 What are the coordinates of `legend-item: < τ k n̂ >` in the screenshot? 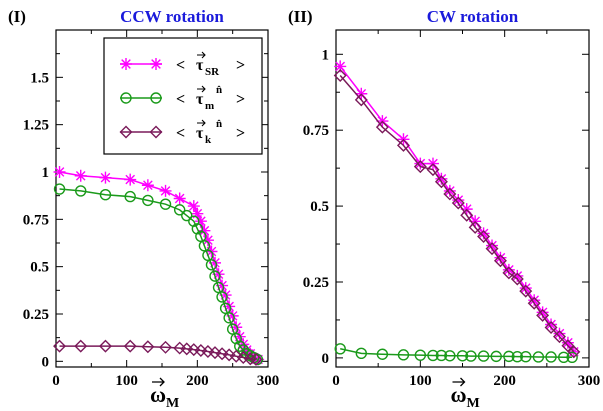 It's located at (182, 132).